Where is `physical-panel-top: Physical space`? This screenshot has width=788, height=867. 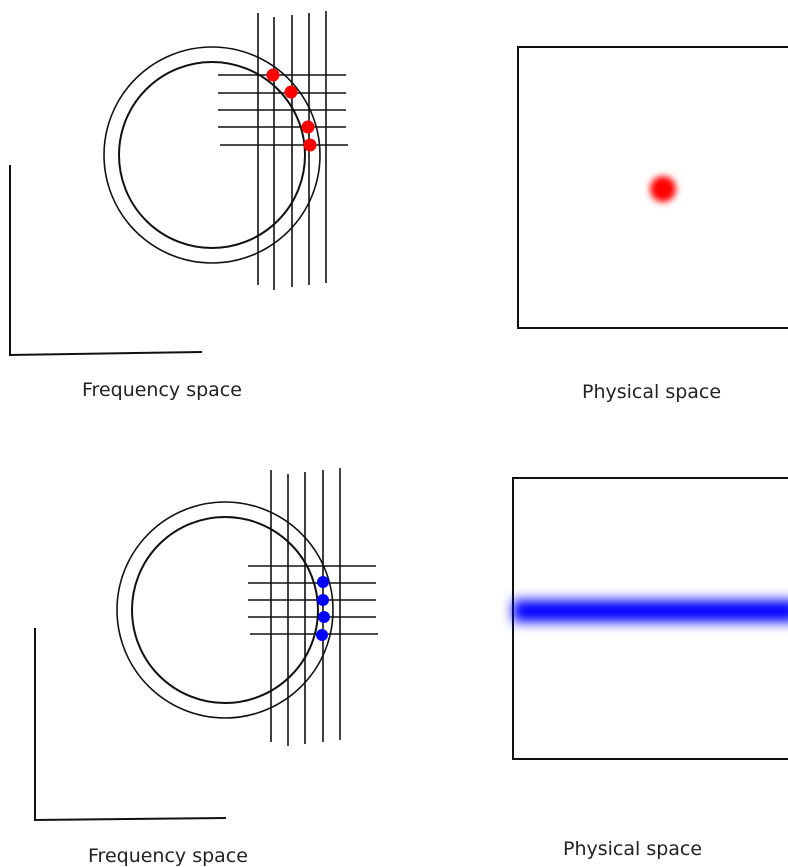
physical-panel-top: Physical space is located at coordinates (652, 224).